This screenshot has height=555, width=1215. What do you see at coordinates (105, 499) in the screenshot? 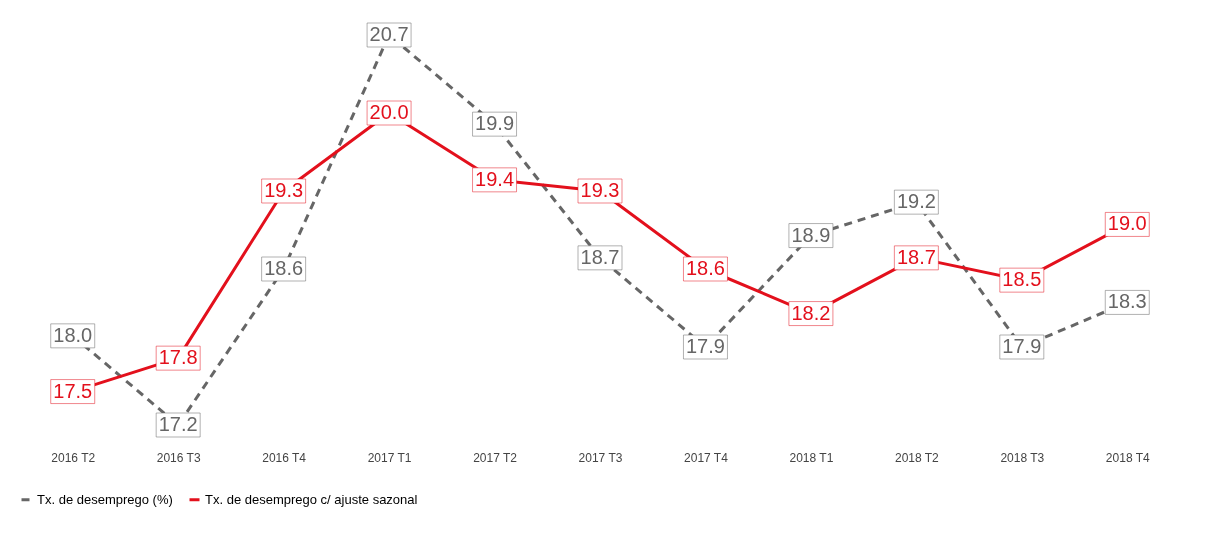
I see `legend-label: Tx. de desemprego (%)` at bounding box center [105, 499].